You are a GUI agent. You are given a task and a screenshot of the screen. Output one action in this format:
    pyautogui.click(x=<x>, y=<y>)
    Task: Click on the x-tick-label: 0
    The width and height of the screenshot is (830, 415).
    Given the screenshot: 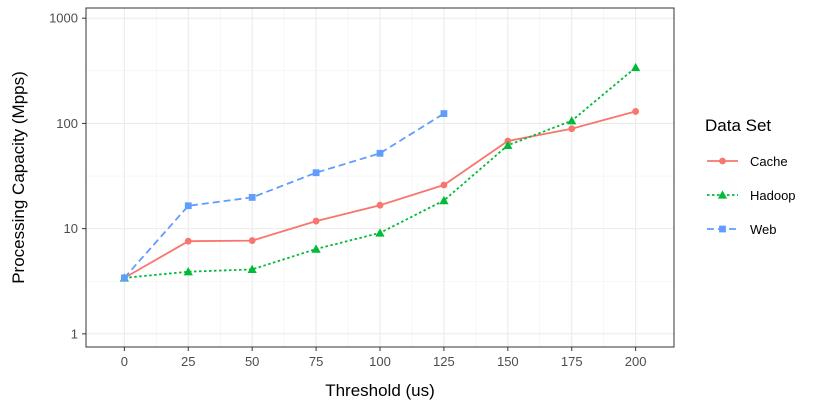 What is the action you would take?
    pyautogui.click(x=124, y=361)
    